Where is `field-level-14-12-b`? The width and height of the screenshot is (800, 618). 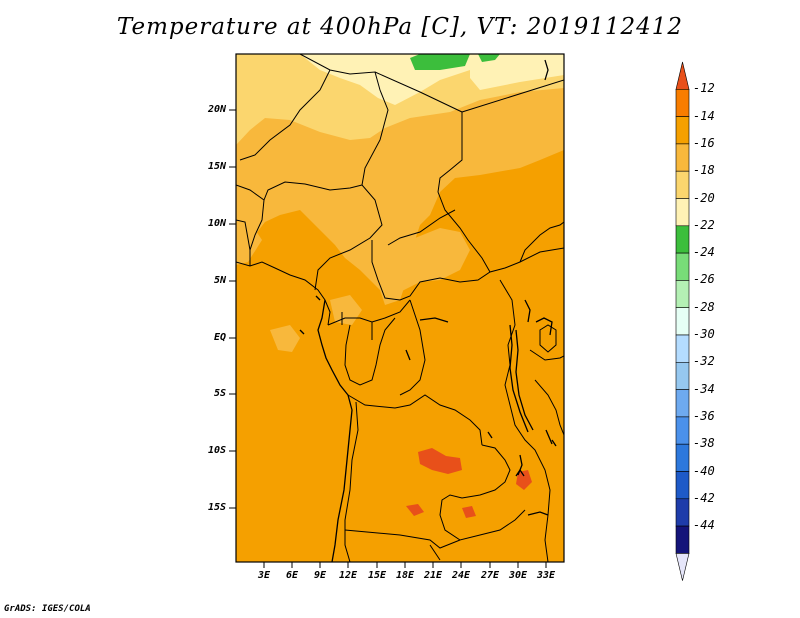
field-level-14-12-b is located at coordinates (524, 480).